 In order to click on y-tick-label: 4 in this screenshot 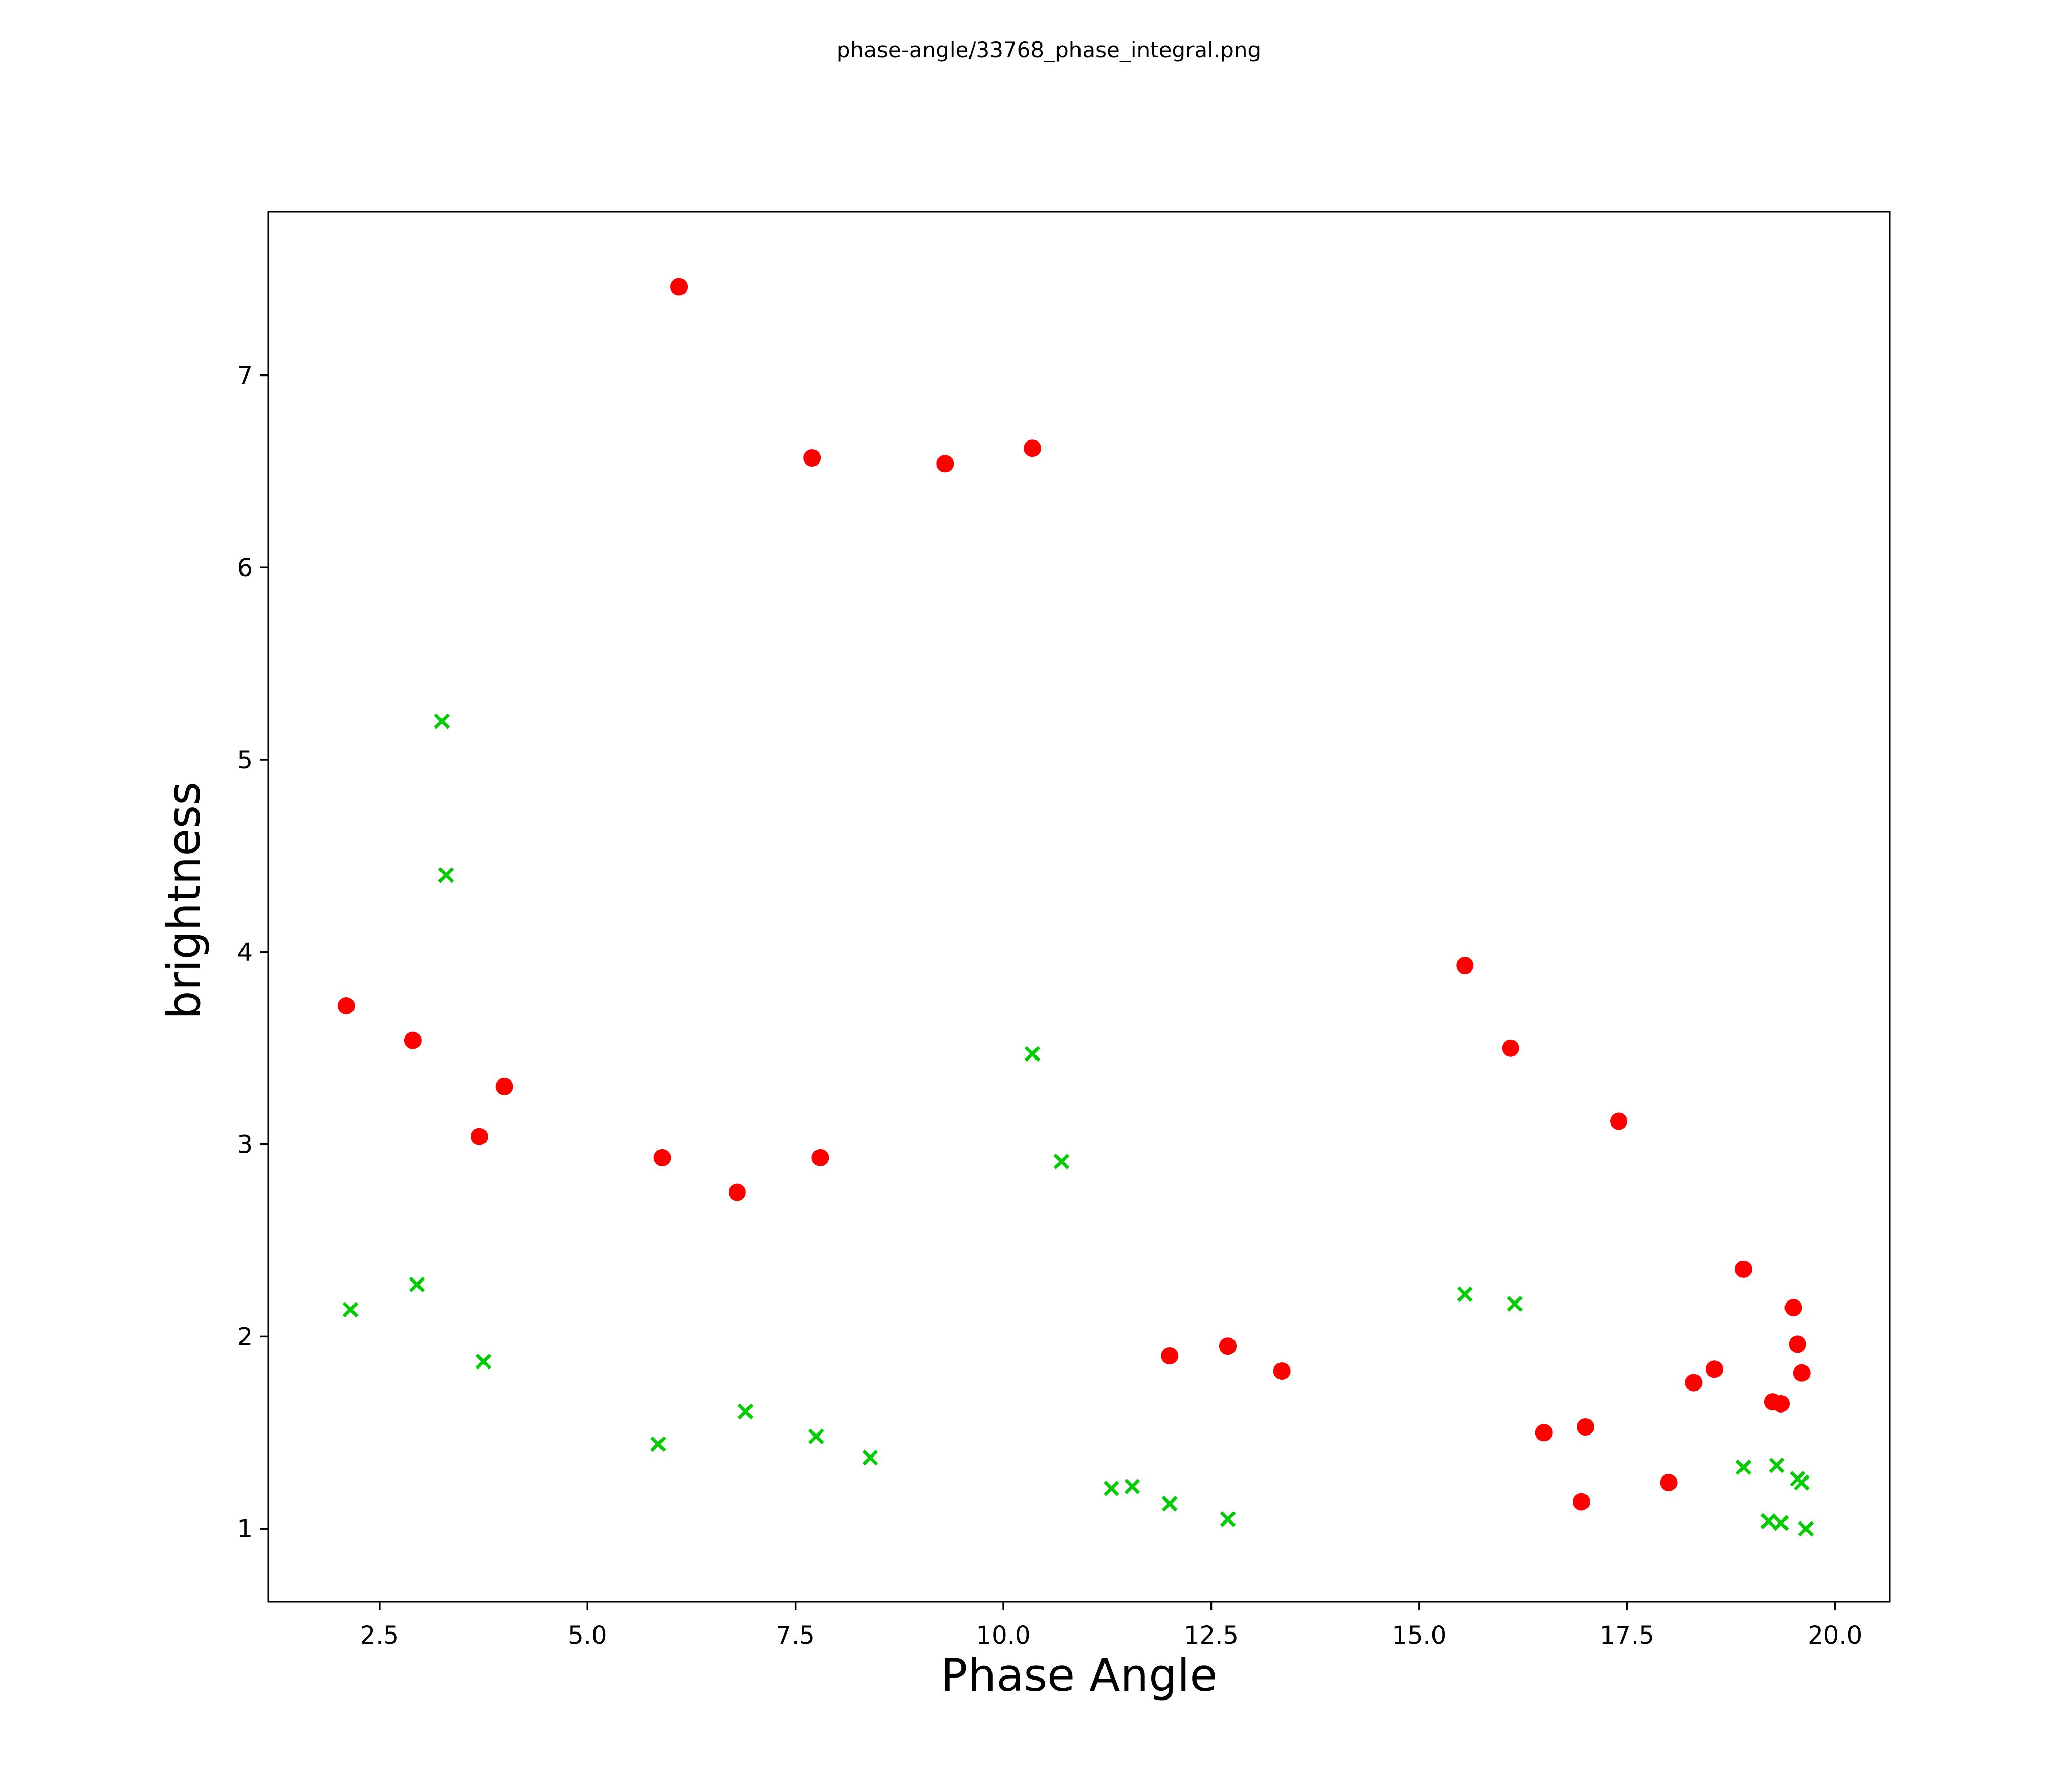, I will do `click(245, 952)`.